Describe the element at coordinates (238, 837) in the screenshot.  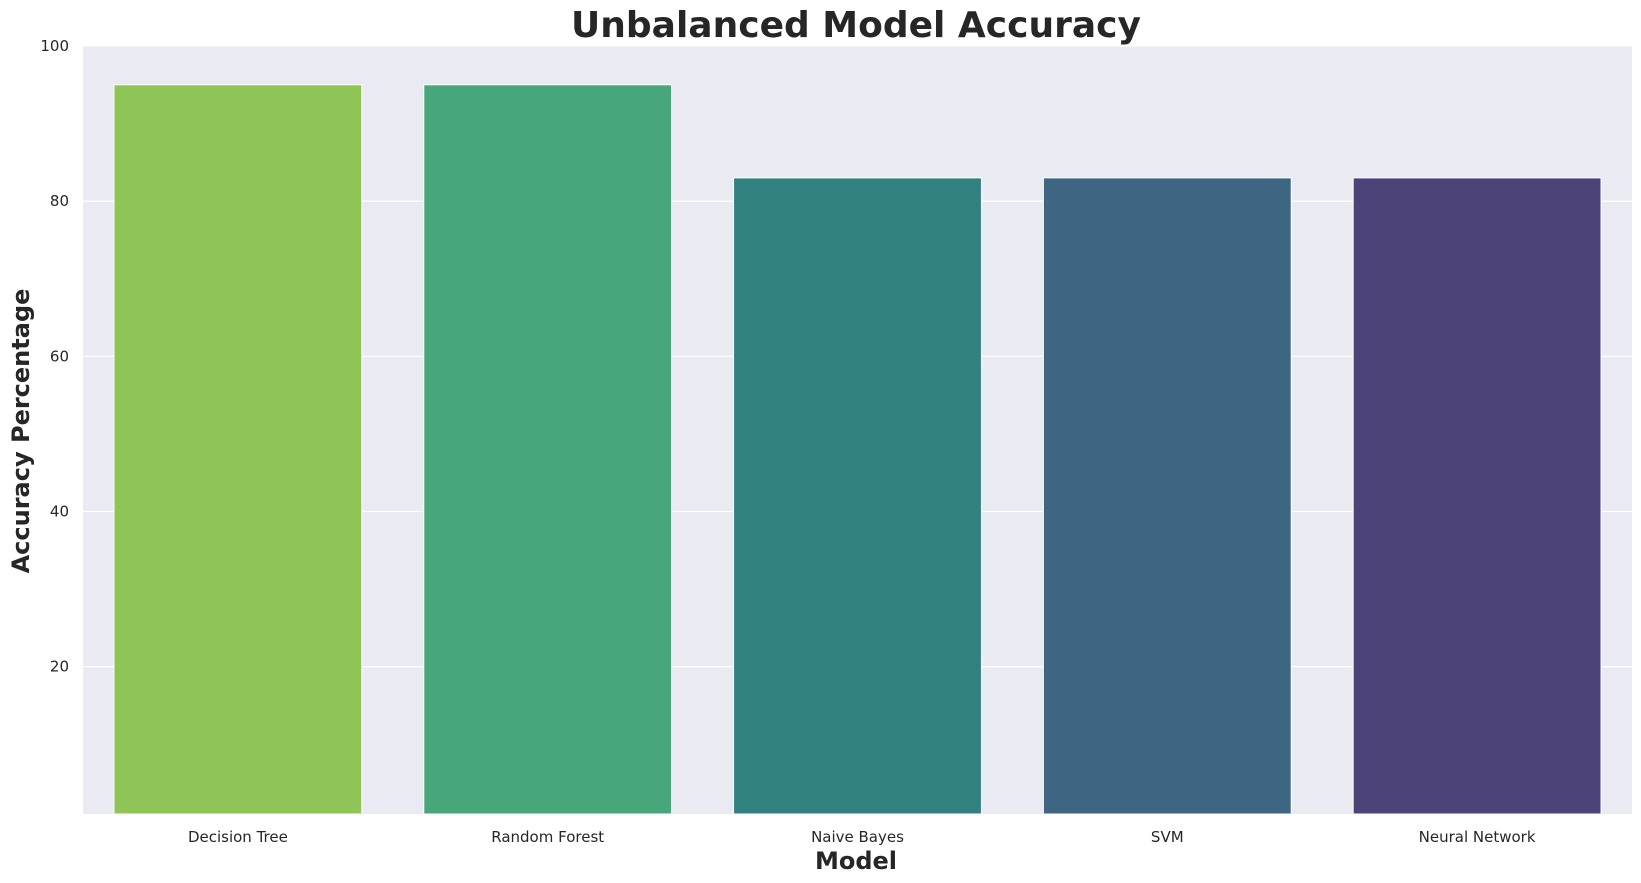
I see `x-tick-label: Decision Tree` at that location.